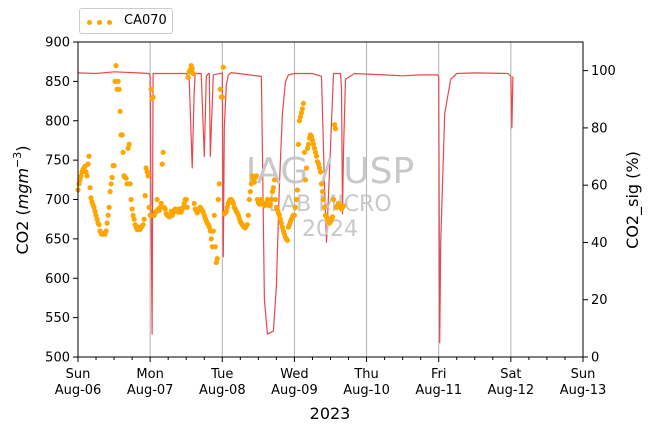 This screenshot has height=434, width=653. What do you see at coordinates (57, 200) in the screenshot?
I see `left-y-tick-label: 700` at bounding box center [57, 200].